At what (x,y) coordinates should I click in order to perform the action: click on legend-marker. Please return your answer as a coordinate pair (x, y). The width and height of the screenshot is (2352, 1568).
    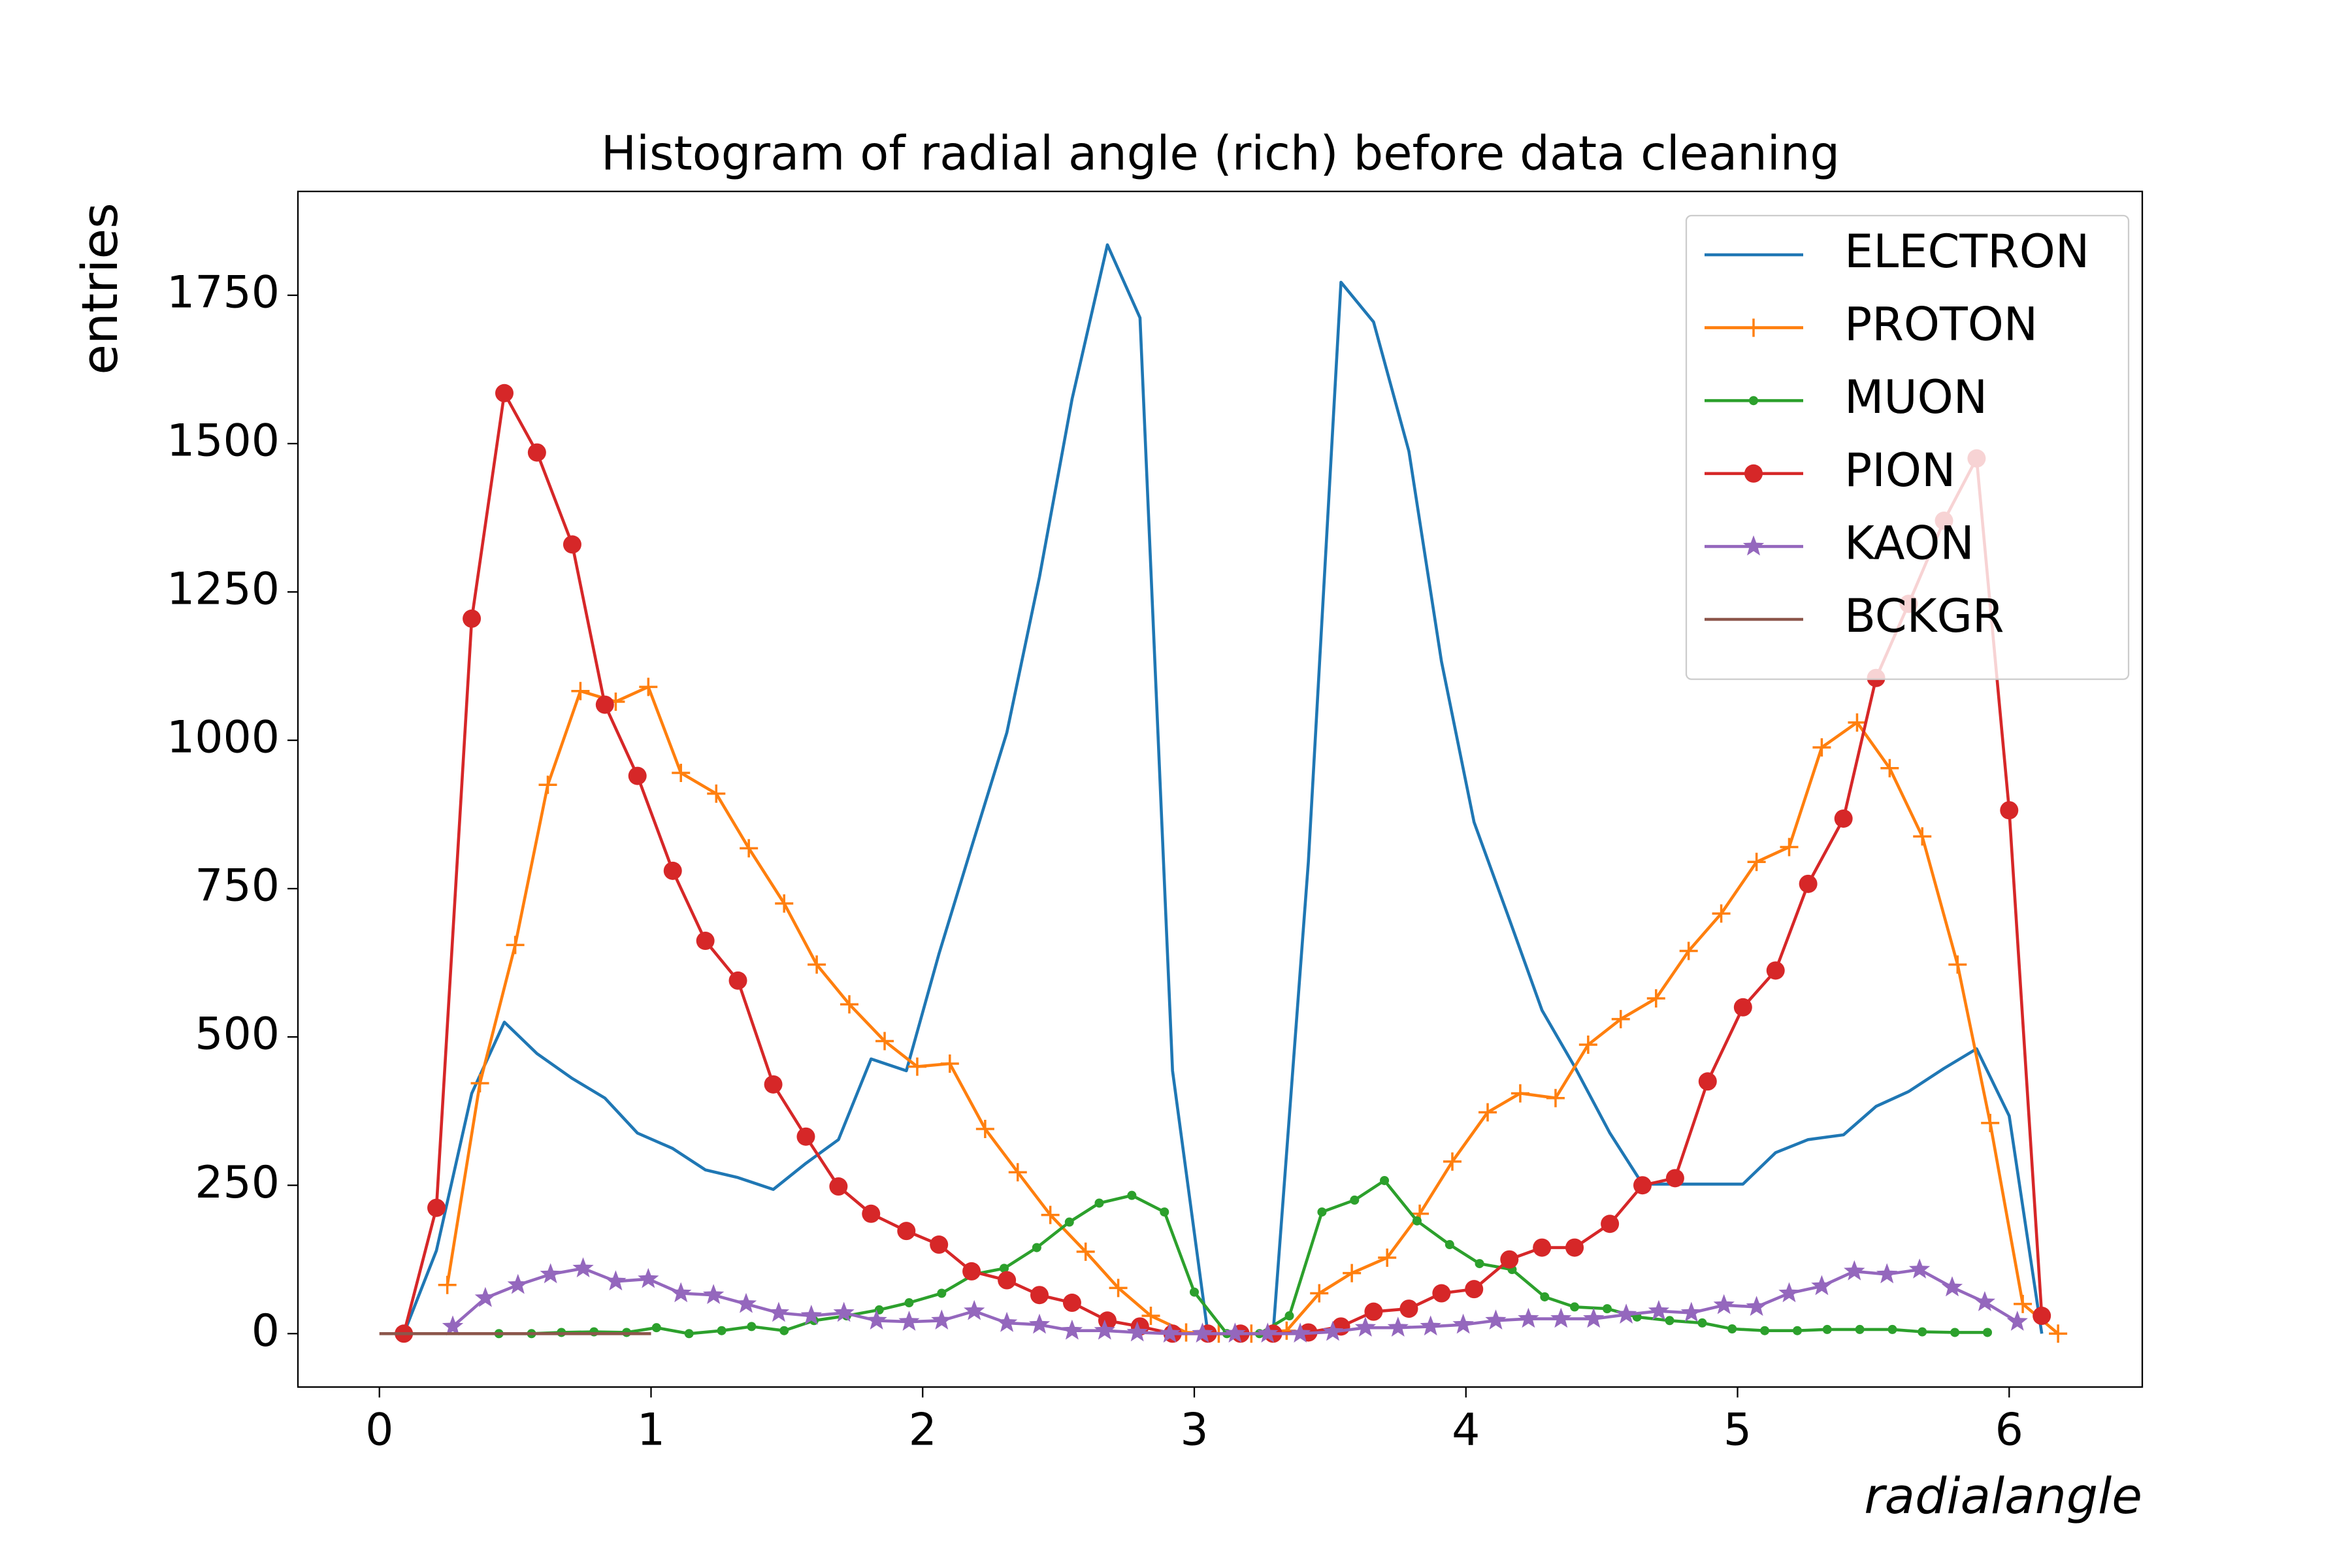
    Looking at the image, I should click on (1753, 327).